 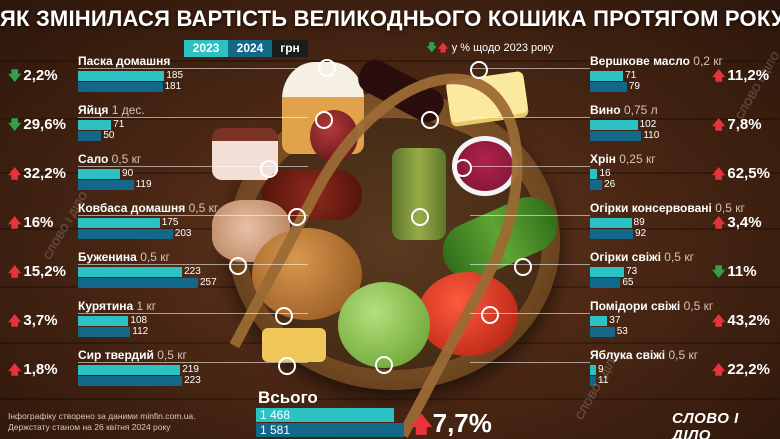 I want to click on value-2023: 219, so click(x=190, y=369).